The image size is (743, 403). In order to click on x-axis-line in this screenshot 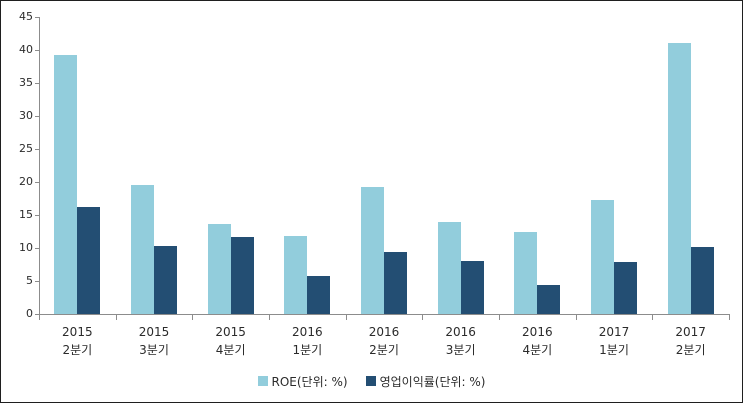, I will do `click(384, 314)`.